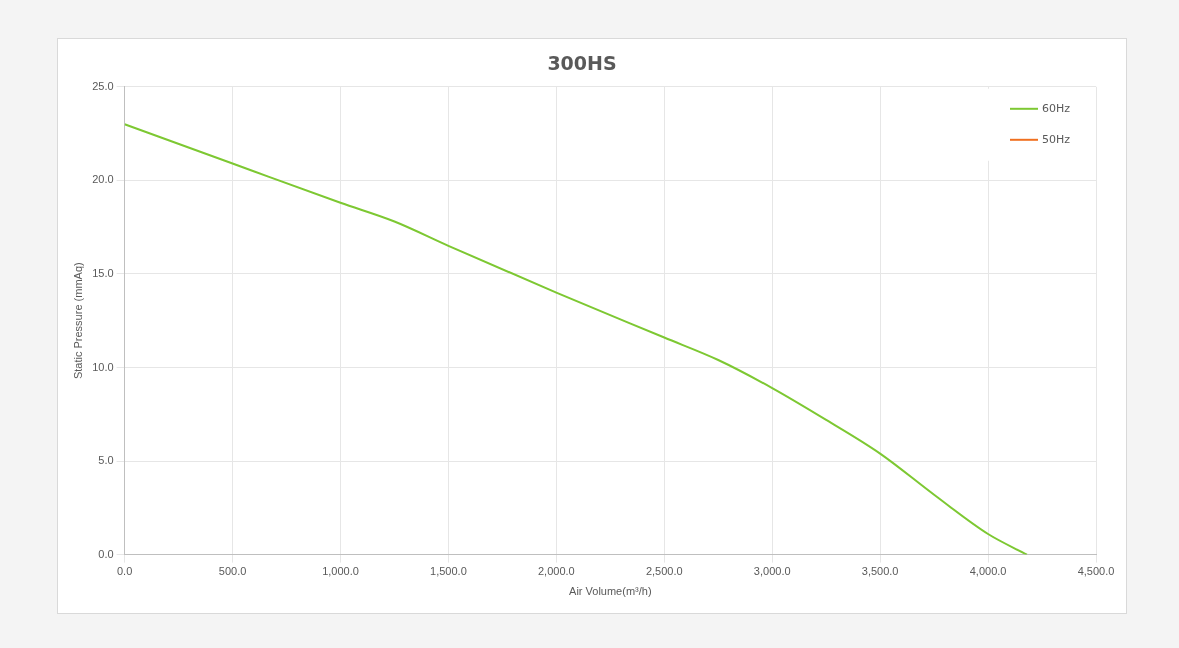  I want to click on legend-label: 50Hz, so click(1056, 139).